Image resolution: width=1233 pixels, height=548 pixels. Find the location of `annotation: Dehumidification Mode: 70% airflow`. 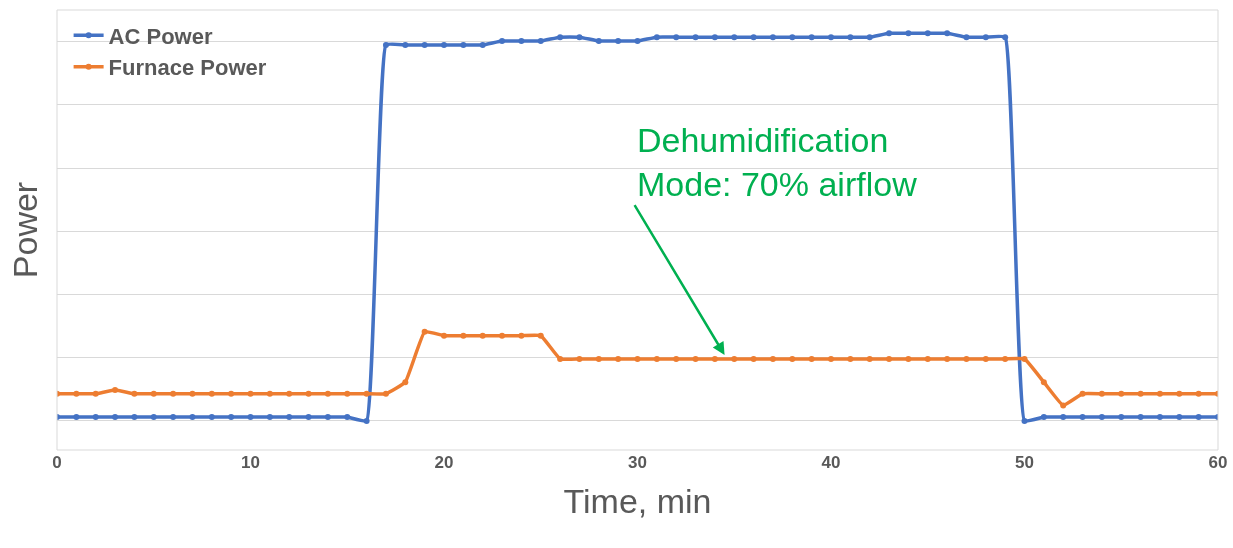

annotation: Dehumidification Mode: 70% airflow is located at coordinates (777, 162).